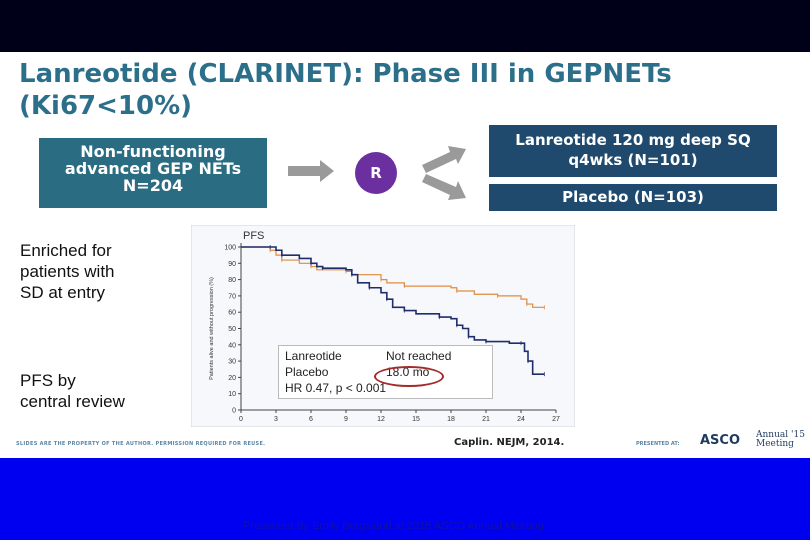 This screenshot has width=810, height=540. Describe the element at coordinates (241, 419) in the screenshot. I see `x-tick-label: 0` at that location.